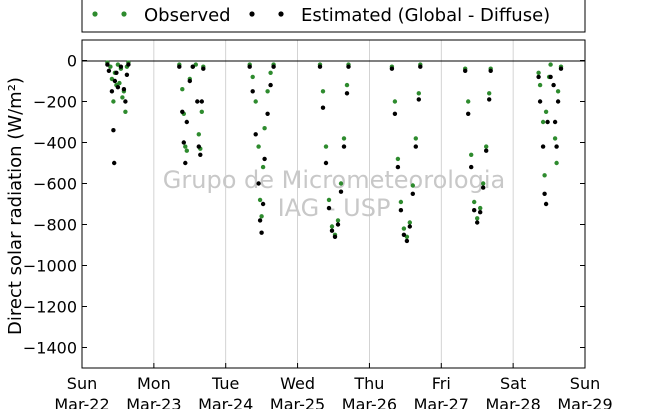 The height and width of the screenshot is (409, 650). What do you see at coordinates (512, 402) in the screenshot?
I see `x-tick-date-6: Mar-28` at bounding box center [512, 402].